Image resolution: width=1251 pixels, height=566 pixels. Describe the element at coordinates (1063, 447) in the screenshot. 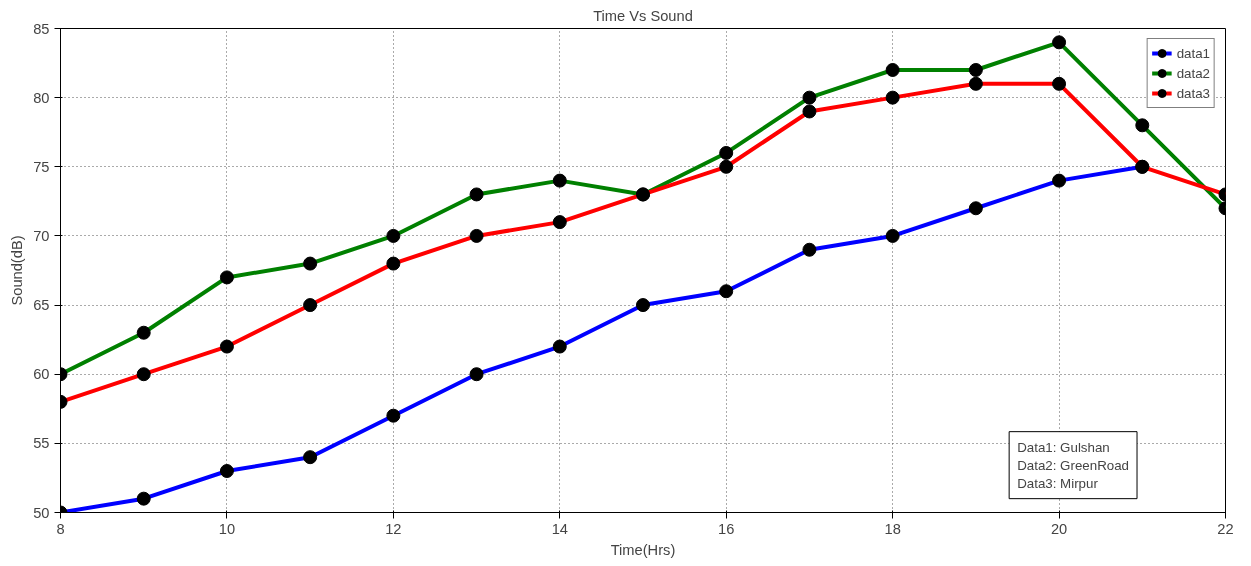

I see `annotation: Data1: Gulshan` at that location.